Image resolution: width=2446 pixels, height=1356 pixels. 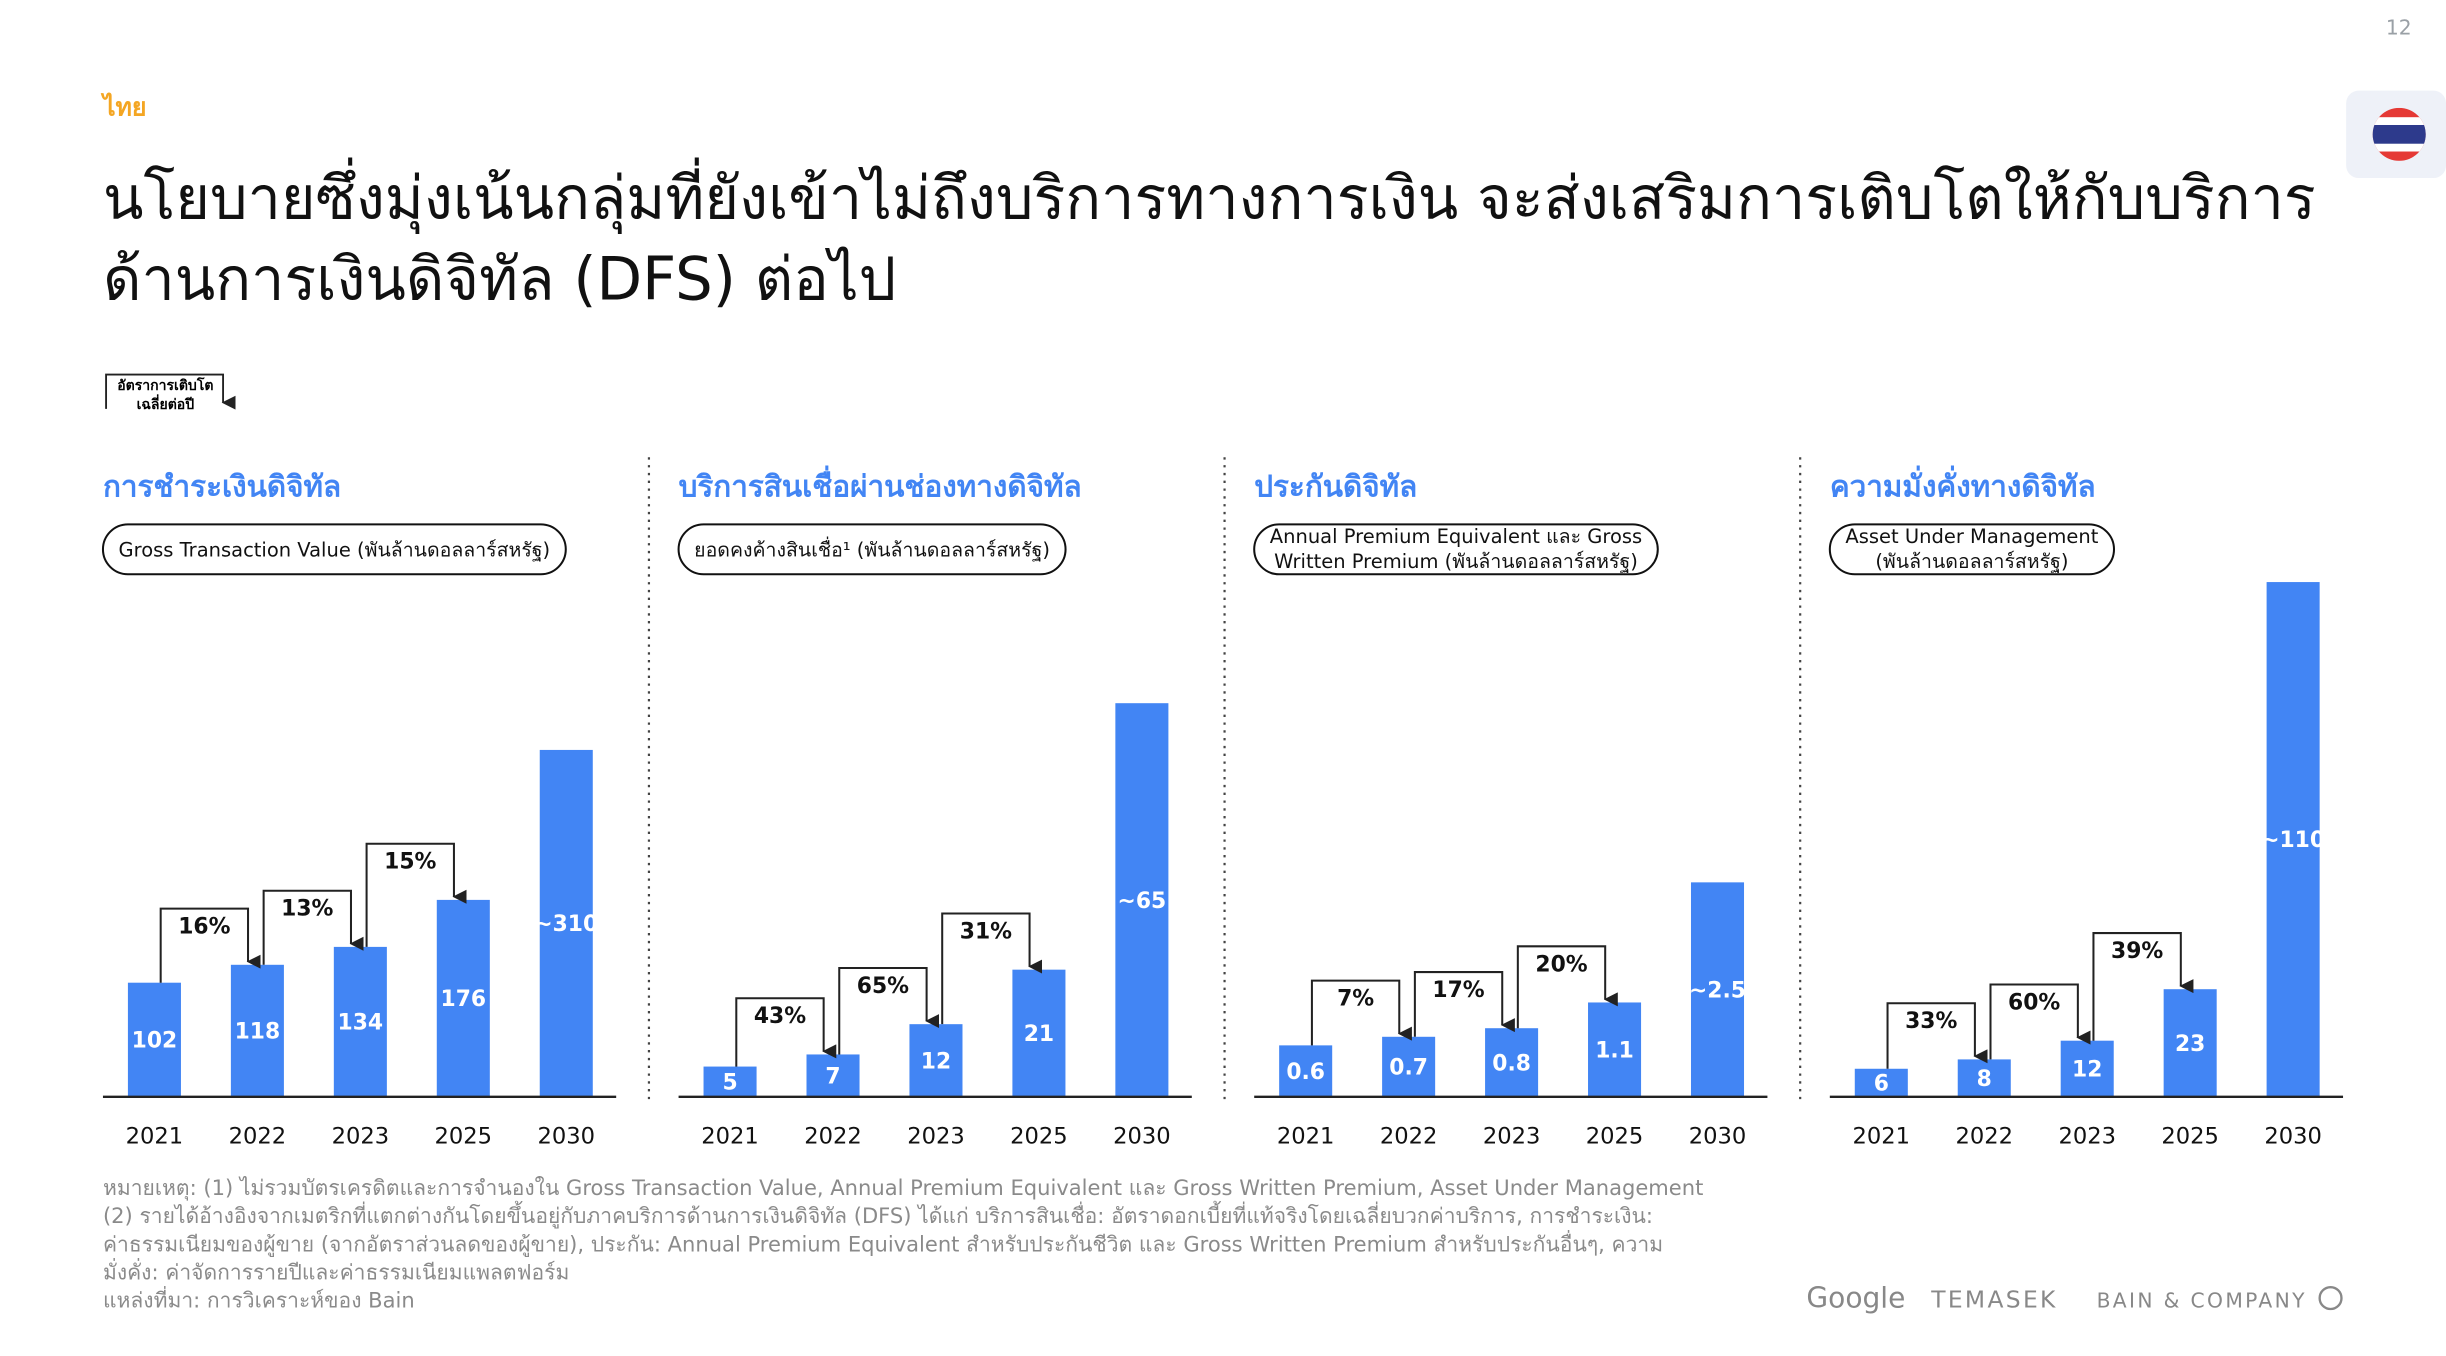 I want to click on measure-pill: ยอดคงค้างสินเชื่อ¹ (พันล้านดอลลาร์สหรัฐ), so click(x=872, y=549).